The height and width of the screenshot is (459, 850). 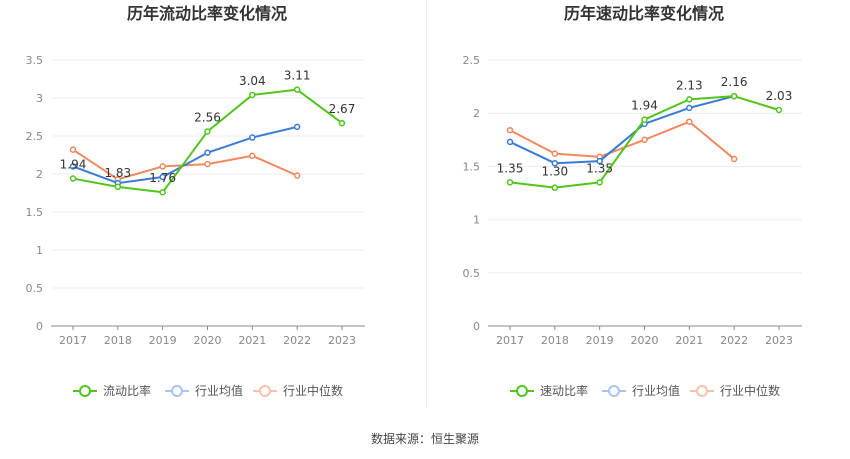 What do you see at coordinates (734, 82) in the screenshot?
I see `data-label: 2.16` at bounding box center [734, 82].